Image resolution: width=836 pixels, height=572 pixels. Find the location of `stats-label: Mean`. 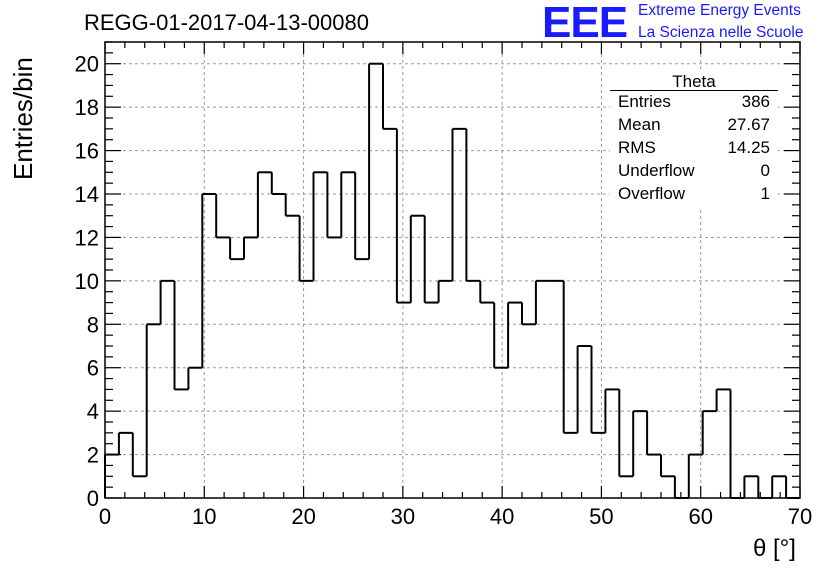

stats-label: Mean is located at coordinates (639, 124).